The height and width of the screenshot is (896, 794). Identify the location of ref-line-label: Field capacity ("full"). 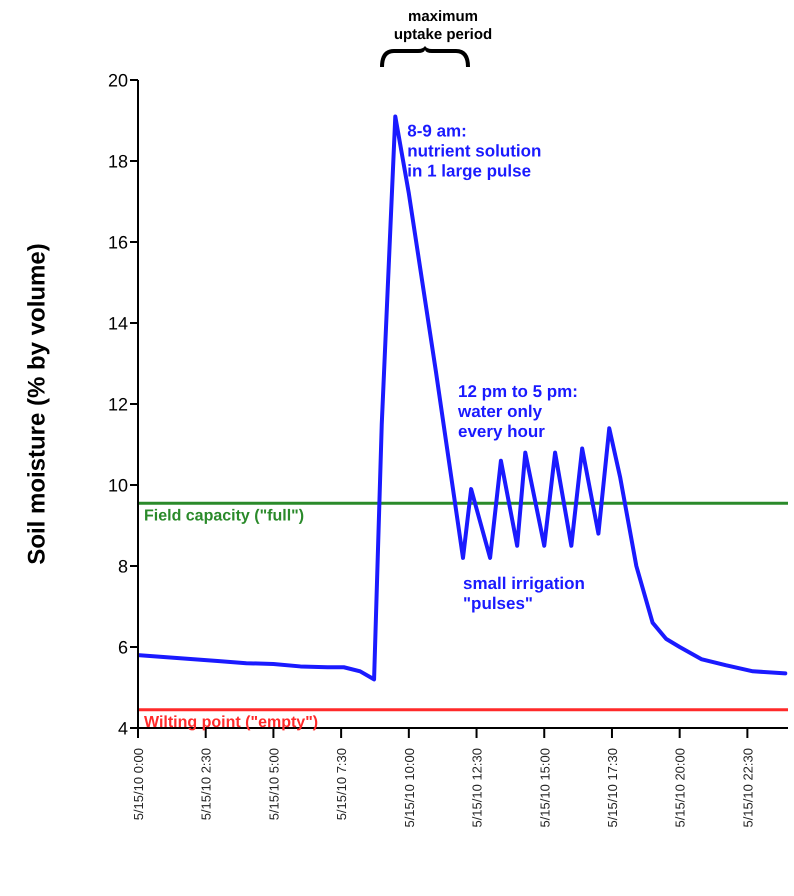
(224, 516).